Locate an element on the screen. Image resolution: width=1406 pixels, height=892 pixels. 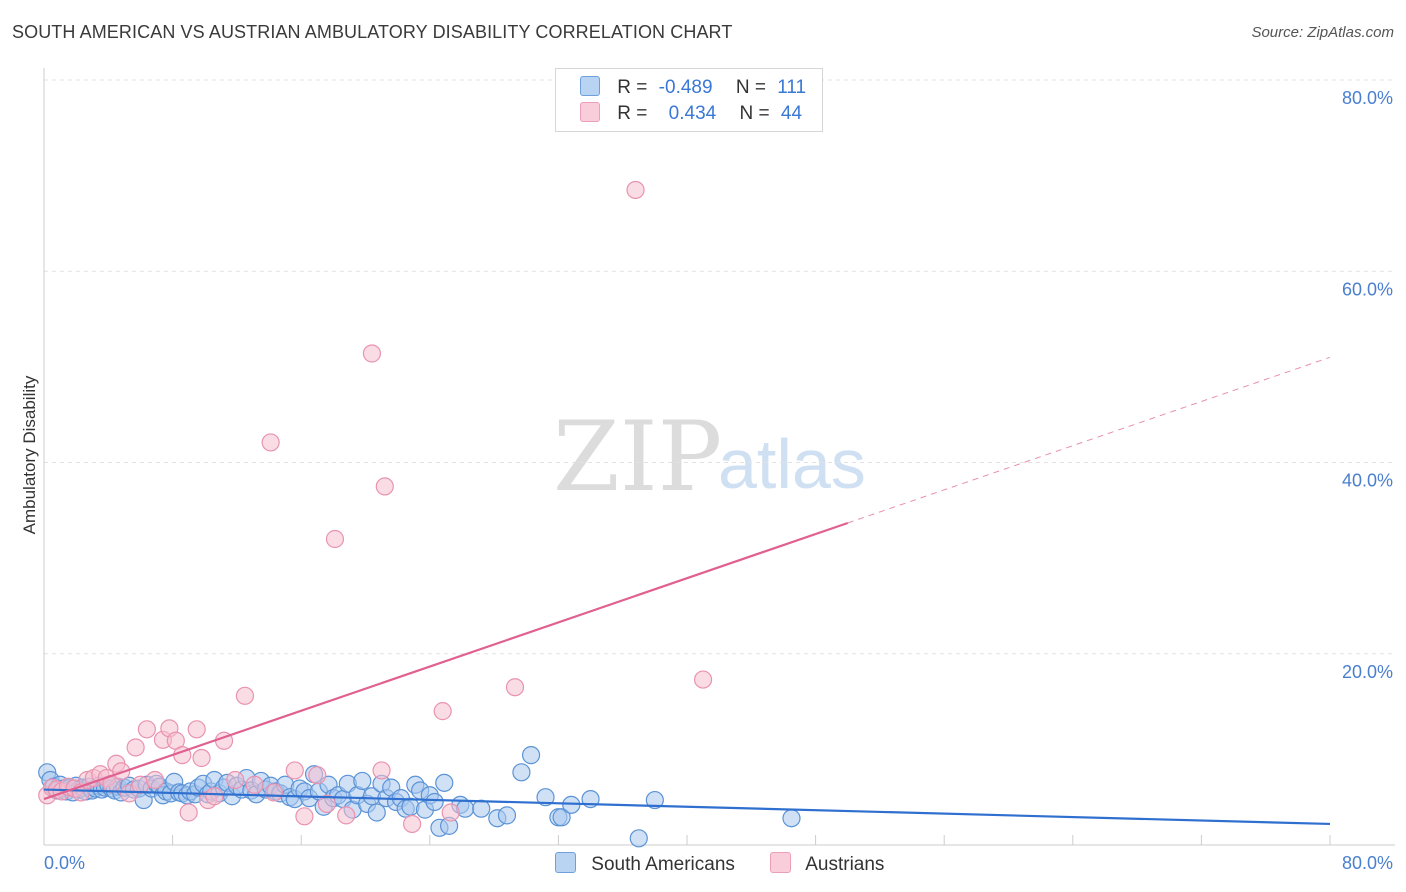
y-tick-label: 60.0% is located at coordinates (1367, 289).